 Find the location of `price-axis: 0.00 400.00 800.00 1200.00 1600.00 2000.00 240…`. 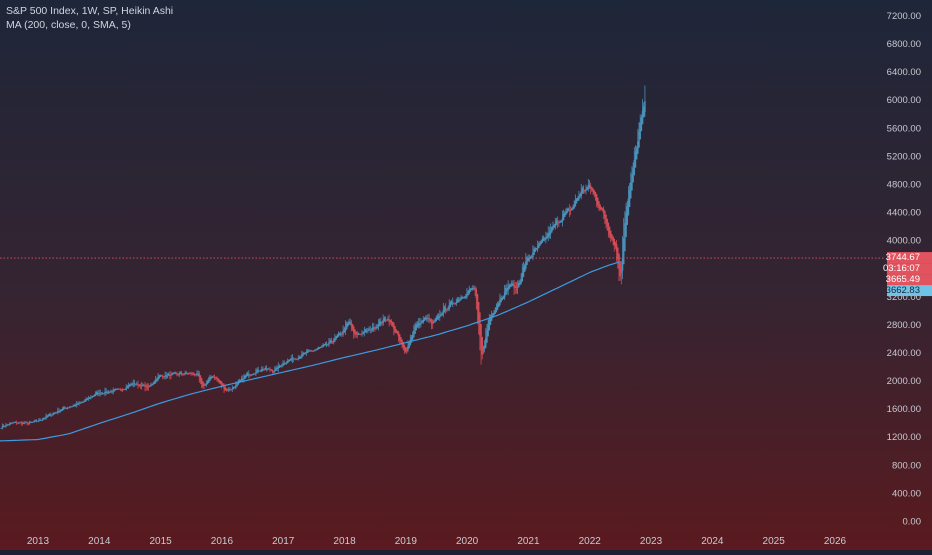

price-axis: 0.00 400.00 800.00 1200.00 1600.00 2000.00 240… is located at coordinates (904, 269).